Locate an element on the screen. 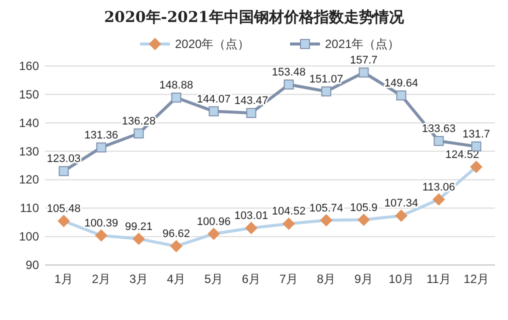 The height and width of the screenshot is (320, 508). data-label: 144.07 is located at coordinates (213, 99).